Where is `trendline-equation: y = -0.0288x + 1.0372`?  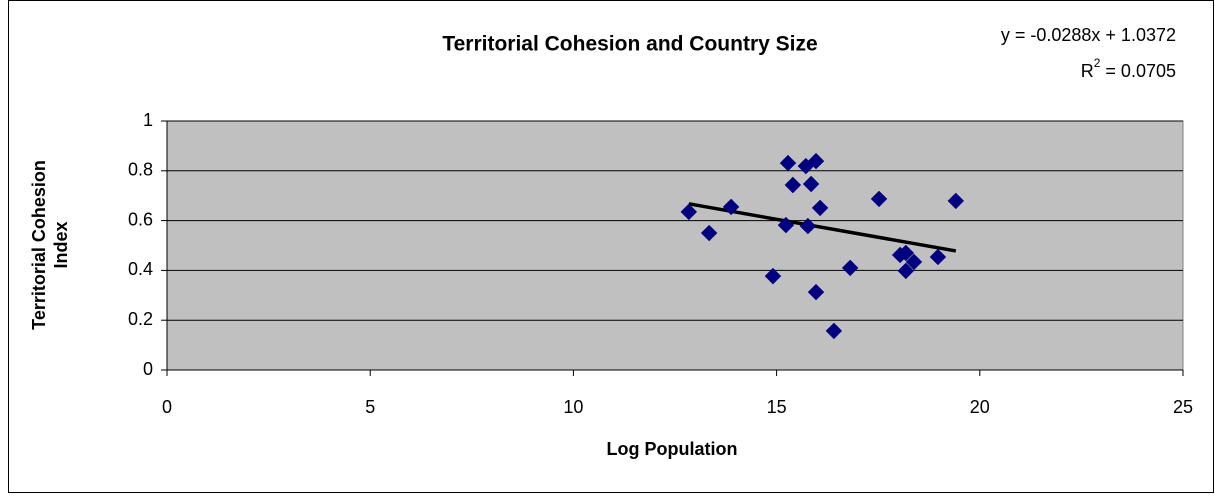 trendline-equation: y = -0.0288x + 1.0372 is located at coordinates (1088, 35).